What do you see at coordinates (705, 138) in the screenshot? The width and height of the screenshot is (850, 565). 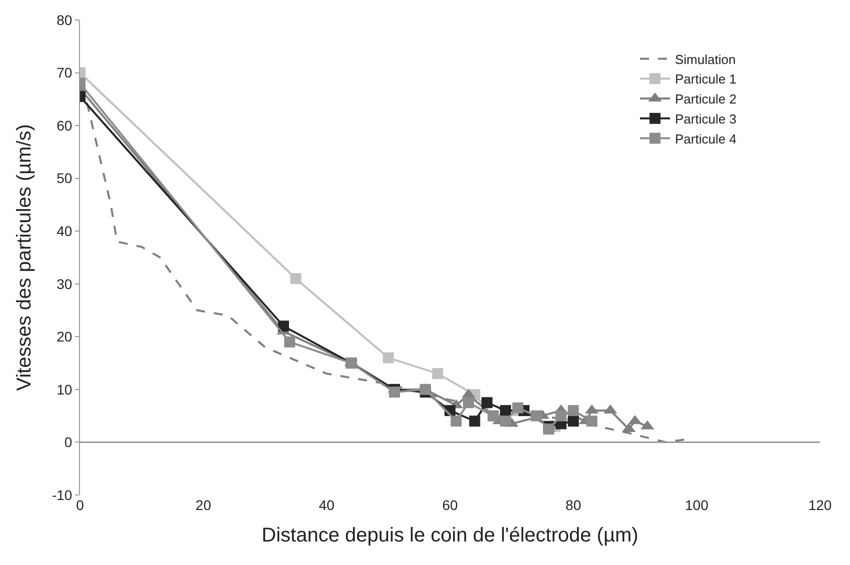 I see `legend-label: Particule 4` at bounding box center [705, 138].